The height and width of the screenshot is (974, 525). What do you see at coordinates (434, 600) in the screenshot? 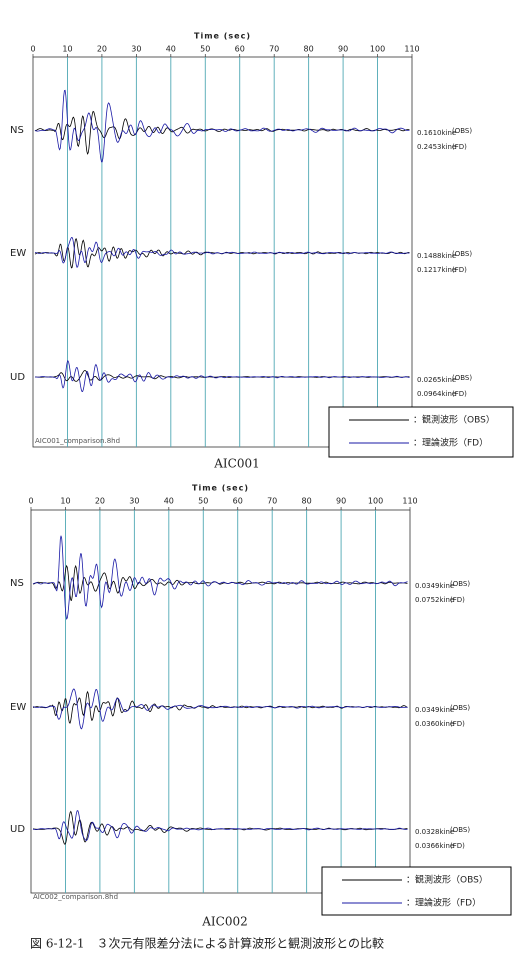
I see `amplitude-label: 0.0752kine` at bounding box center [434, 600].